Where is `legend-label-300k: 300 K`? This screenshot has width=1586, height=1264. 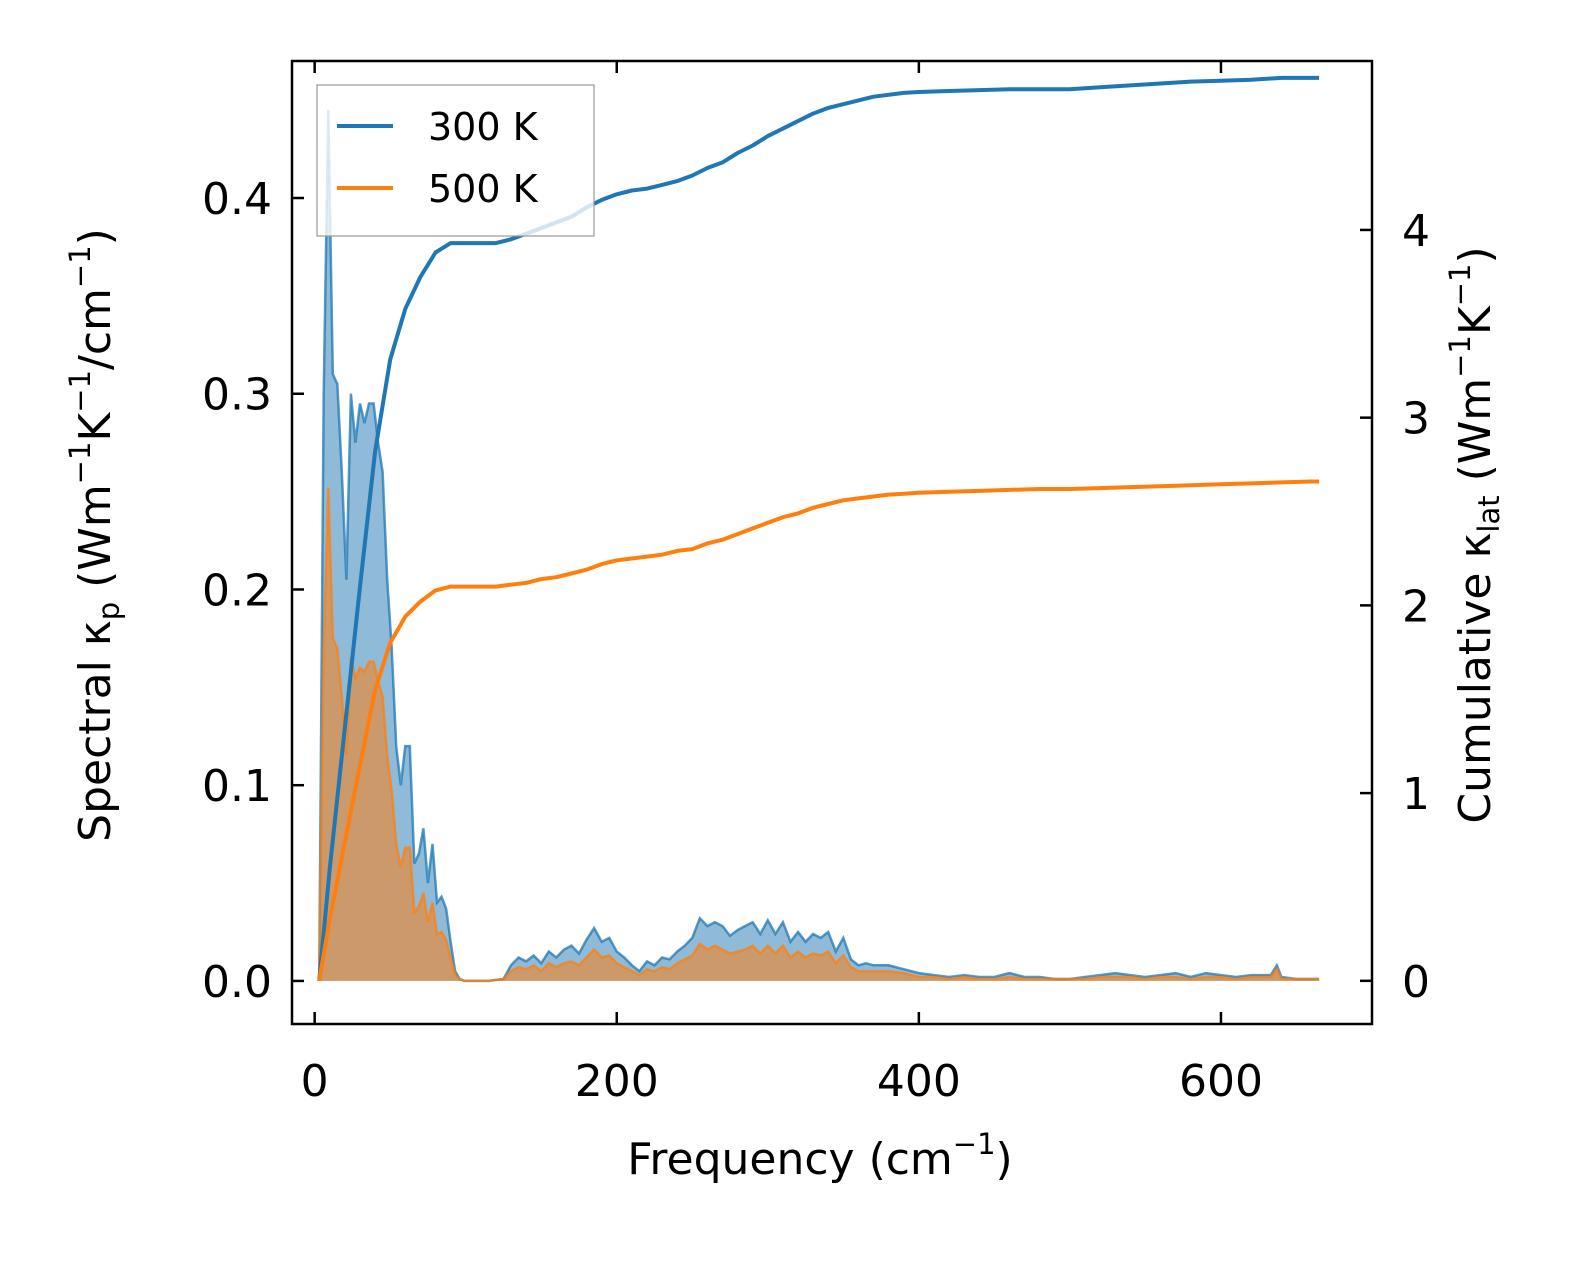 legend-label-300k: 300 K is located at coordinates (483, 127).